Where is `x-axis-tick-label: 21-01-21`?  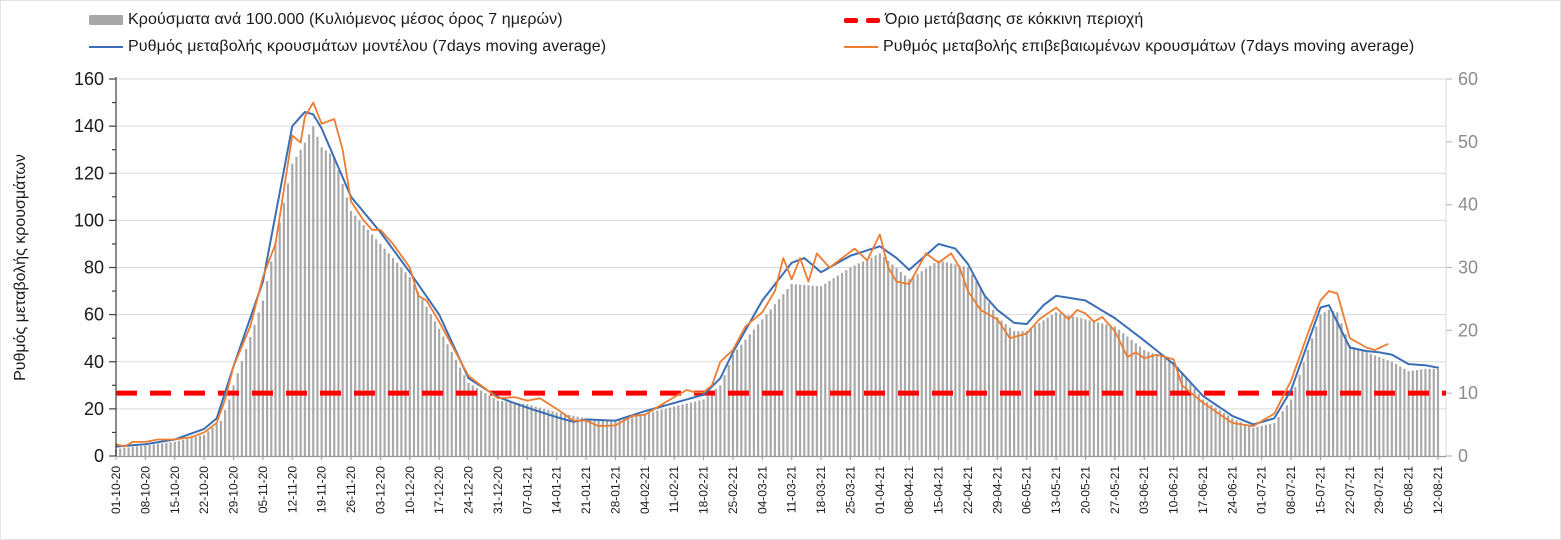 x-axis-tick-label: 21-01-21 is located at coordinates (586, 490).